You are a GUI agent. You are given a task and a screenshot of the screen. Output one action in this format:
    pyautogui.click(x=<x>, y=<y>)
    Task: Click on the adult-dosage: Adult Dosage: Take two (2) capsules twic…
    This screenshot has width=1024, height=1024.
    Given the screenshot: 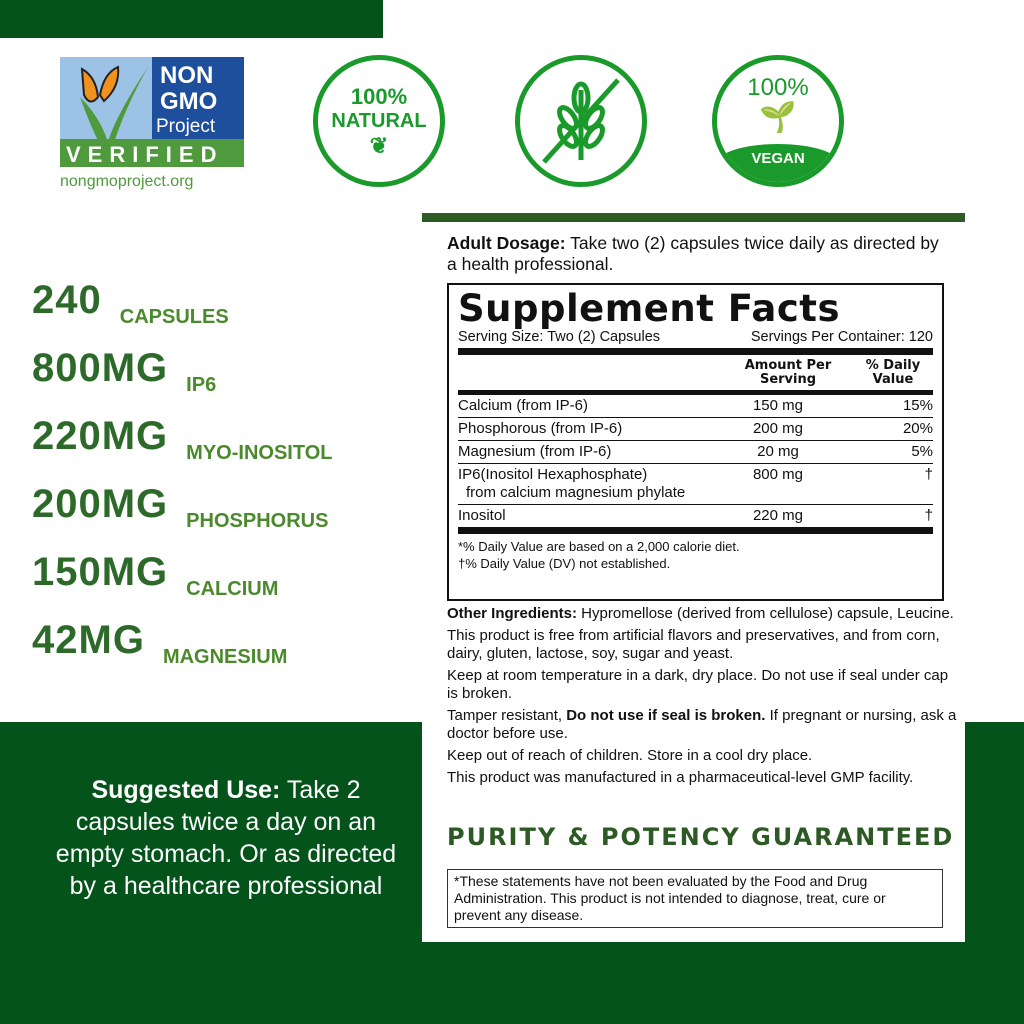 What is the action you would take?
    pyautogui.click(x=697, y=254)
    